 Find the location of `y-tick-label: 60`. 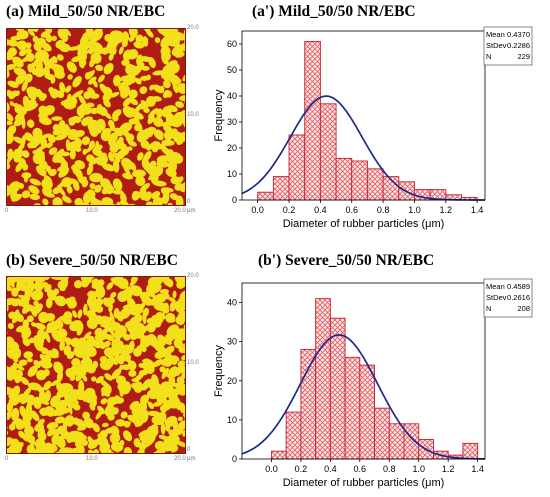

y-tick-label: 60 is located at coordinates (232, 44).